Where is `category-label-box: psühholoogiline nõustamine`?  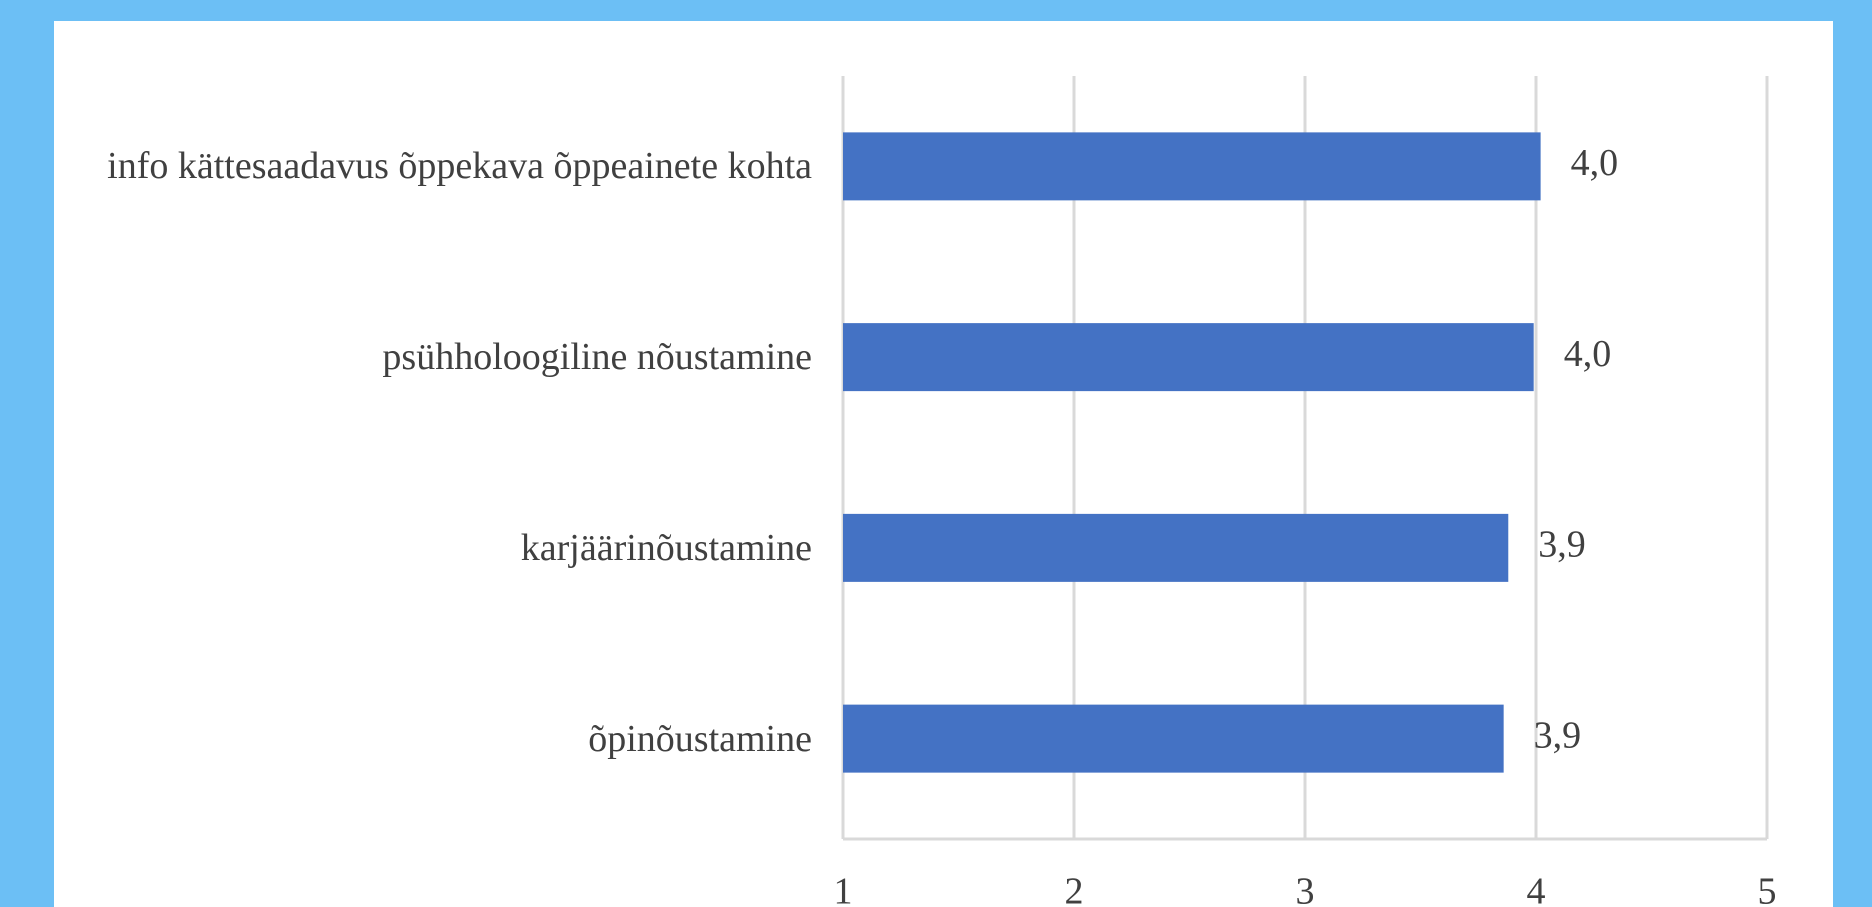
category-label-box: psühholoogiline nõustamine is located at coordinates (432, 357).